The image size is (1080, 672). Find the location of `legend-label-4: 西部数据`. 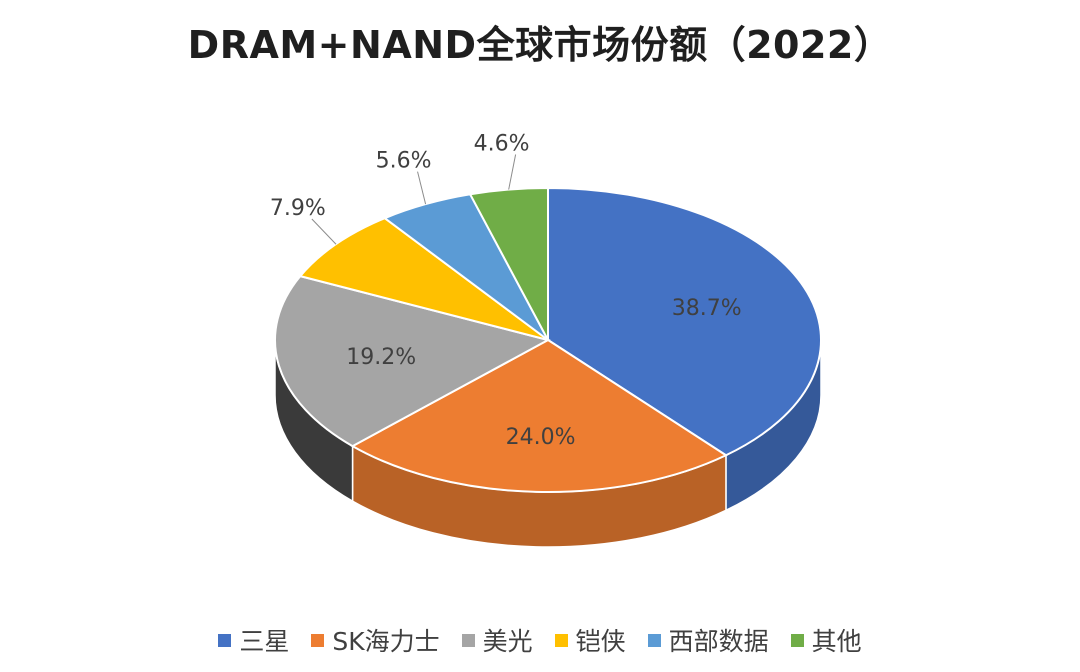

legend-label-4: 西部数据 is located at coordinates (718, 641).